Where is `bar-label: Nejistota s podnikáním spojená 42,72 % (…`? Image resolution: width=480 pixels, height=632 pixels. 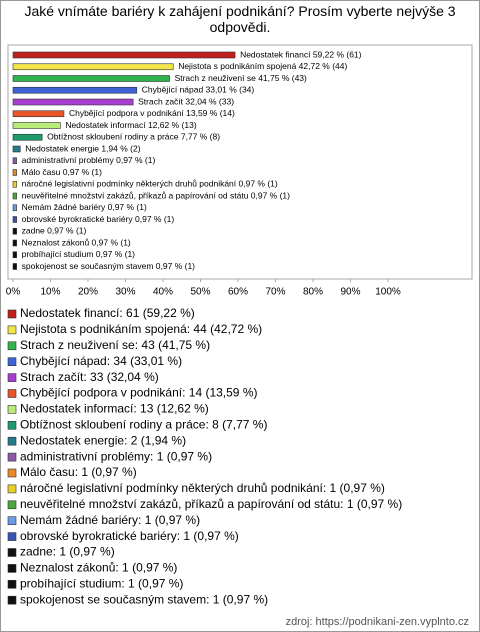
bar-label: Nejistota s podnikáním spojená 42,72 % (… is located at coordinates (262, 66).